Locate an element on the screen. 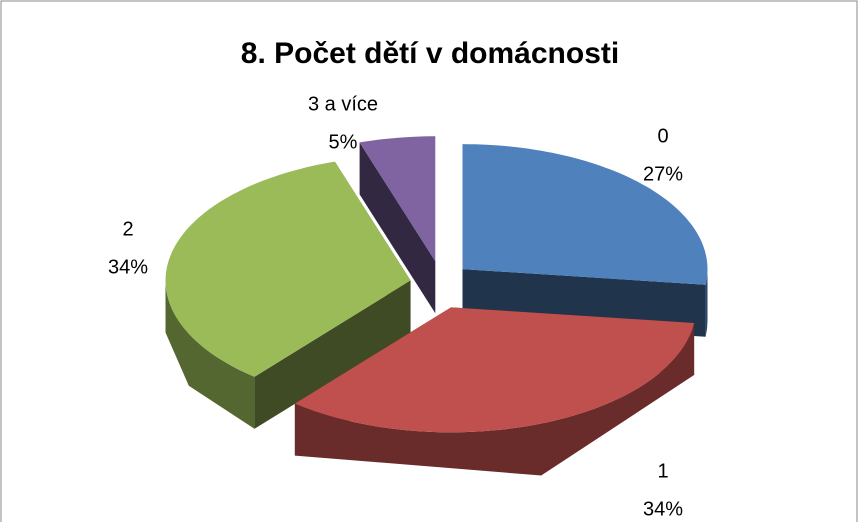 The height and width of the screenshot is (527, 859). data-label-value: 5% is located at coordinates (343, 142).